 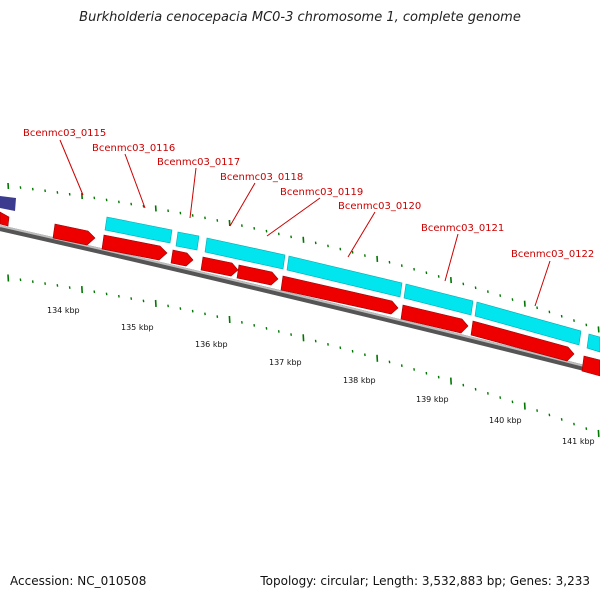 What do you see at coordinates (522, 341) in the screenshot?
I see `cds-reverse-g` at bounding box center [522, 341].